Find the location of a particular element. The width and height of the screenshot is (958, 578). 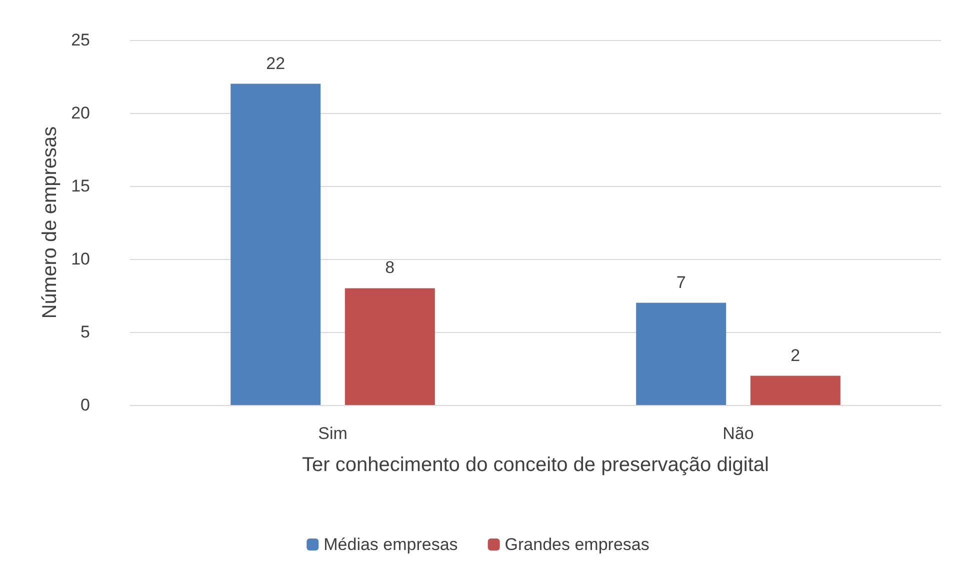

y-tick-label: 20 is located at coordinates (80, 113).